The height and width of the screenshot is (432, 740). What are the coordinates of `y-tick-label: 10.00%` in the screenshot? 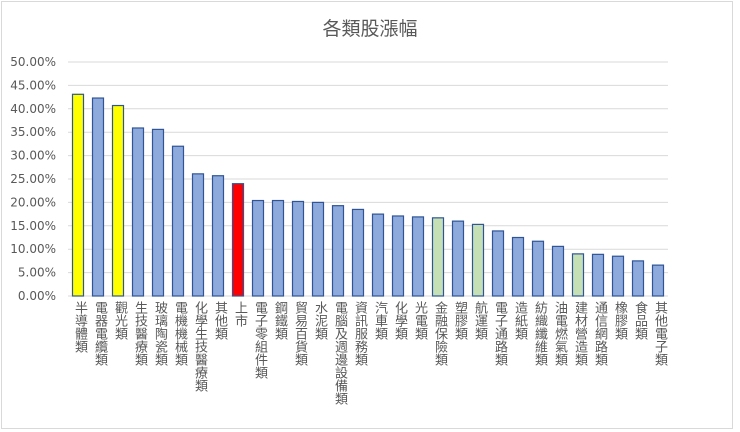 It's located at (33, 249).